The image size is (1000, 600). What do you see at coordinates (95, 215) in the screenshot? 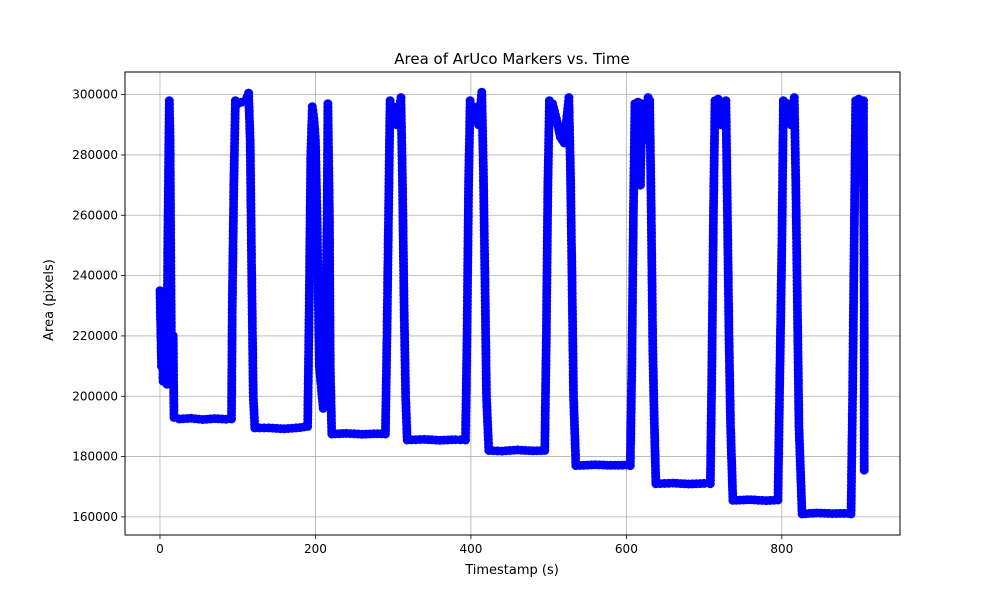
I see `y-tick-label: 260000` at bounding box center [95, 215].